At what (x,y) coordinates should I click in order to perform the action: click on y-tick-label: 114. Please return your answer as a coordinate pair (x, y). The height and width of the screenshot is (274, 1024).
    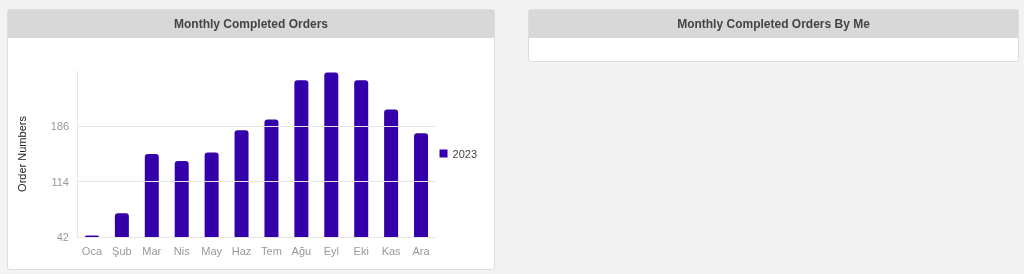
    Looking at the image, I should click on (60, 181).